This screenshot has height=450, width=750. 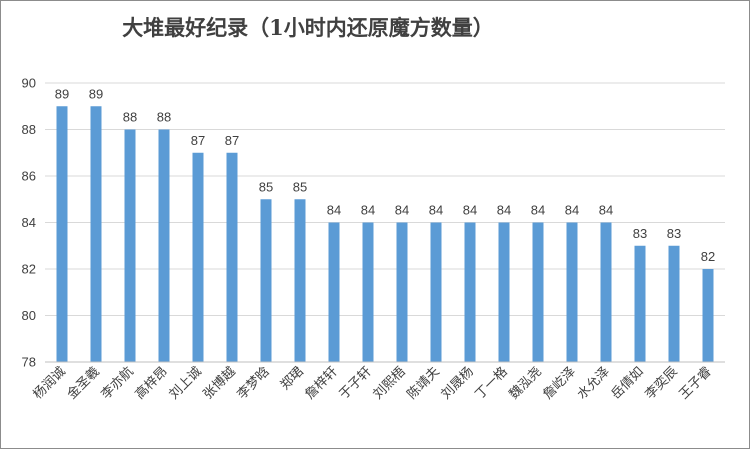 I want to click on x-tick-label: 王子睿, so click(x=696, y=383).